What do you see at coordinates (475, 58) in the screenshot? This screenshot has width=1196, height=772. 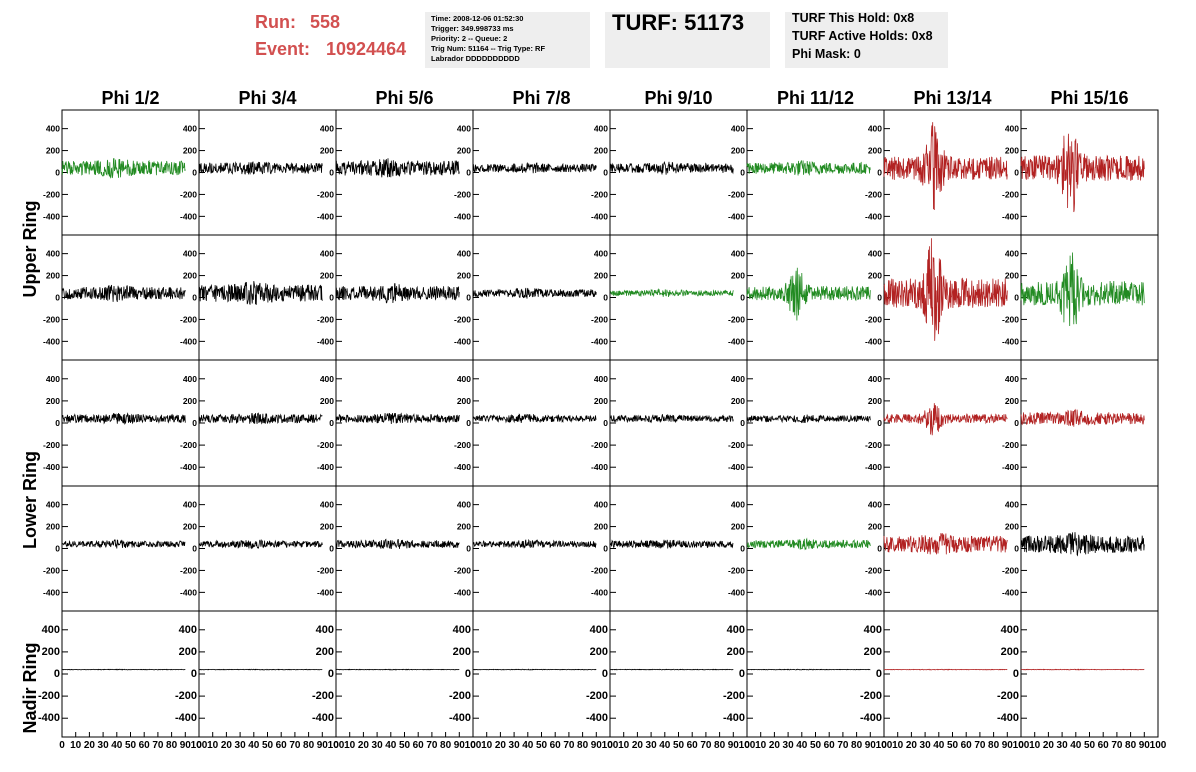 I see `info-line: Labrador DDDDDDDDDD` at bounding box center [475, 58].